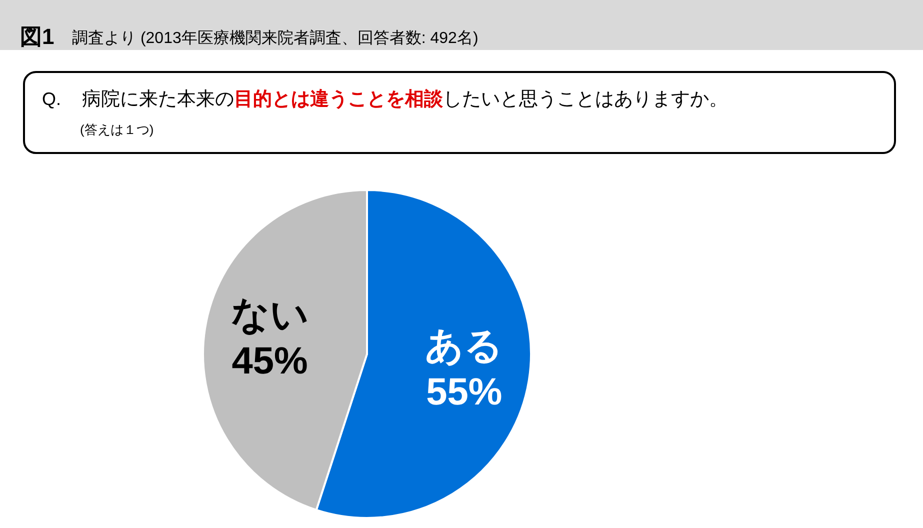  I want to click on data-label: 55%, so click(464, 392).